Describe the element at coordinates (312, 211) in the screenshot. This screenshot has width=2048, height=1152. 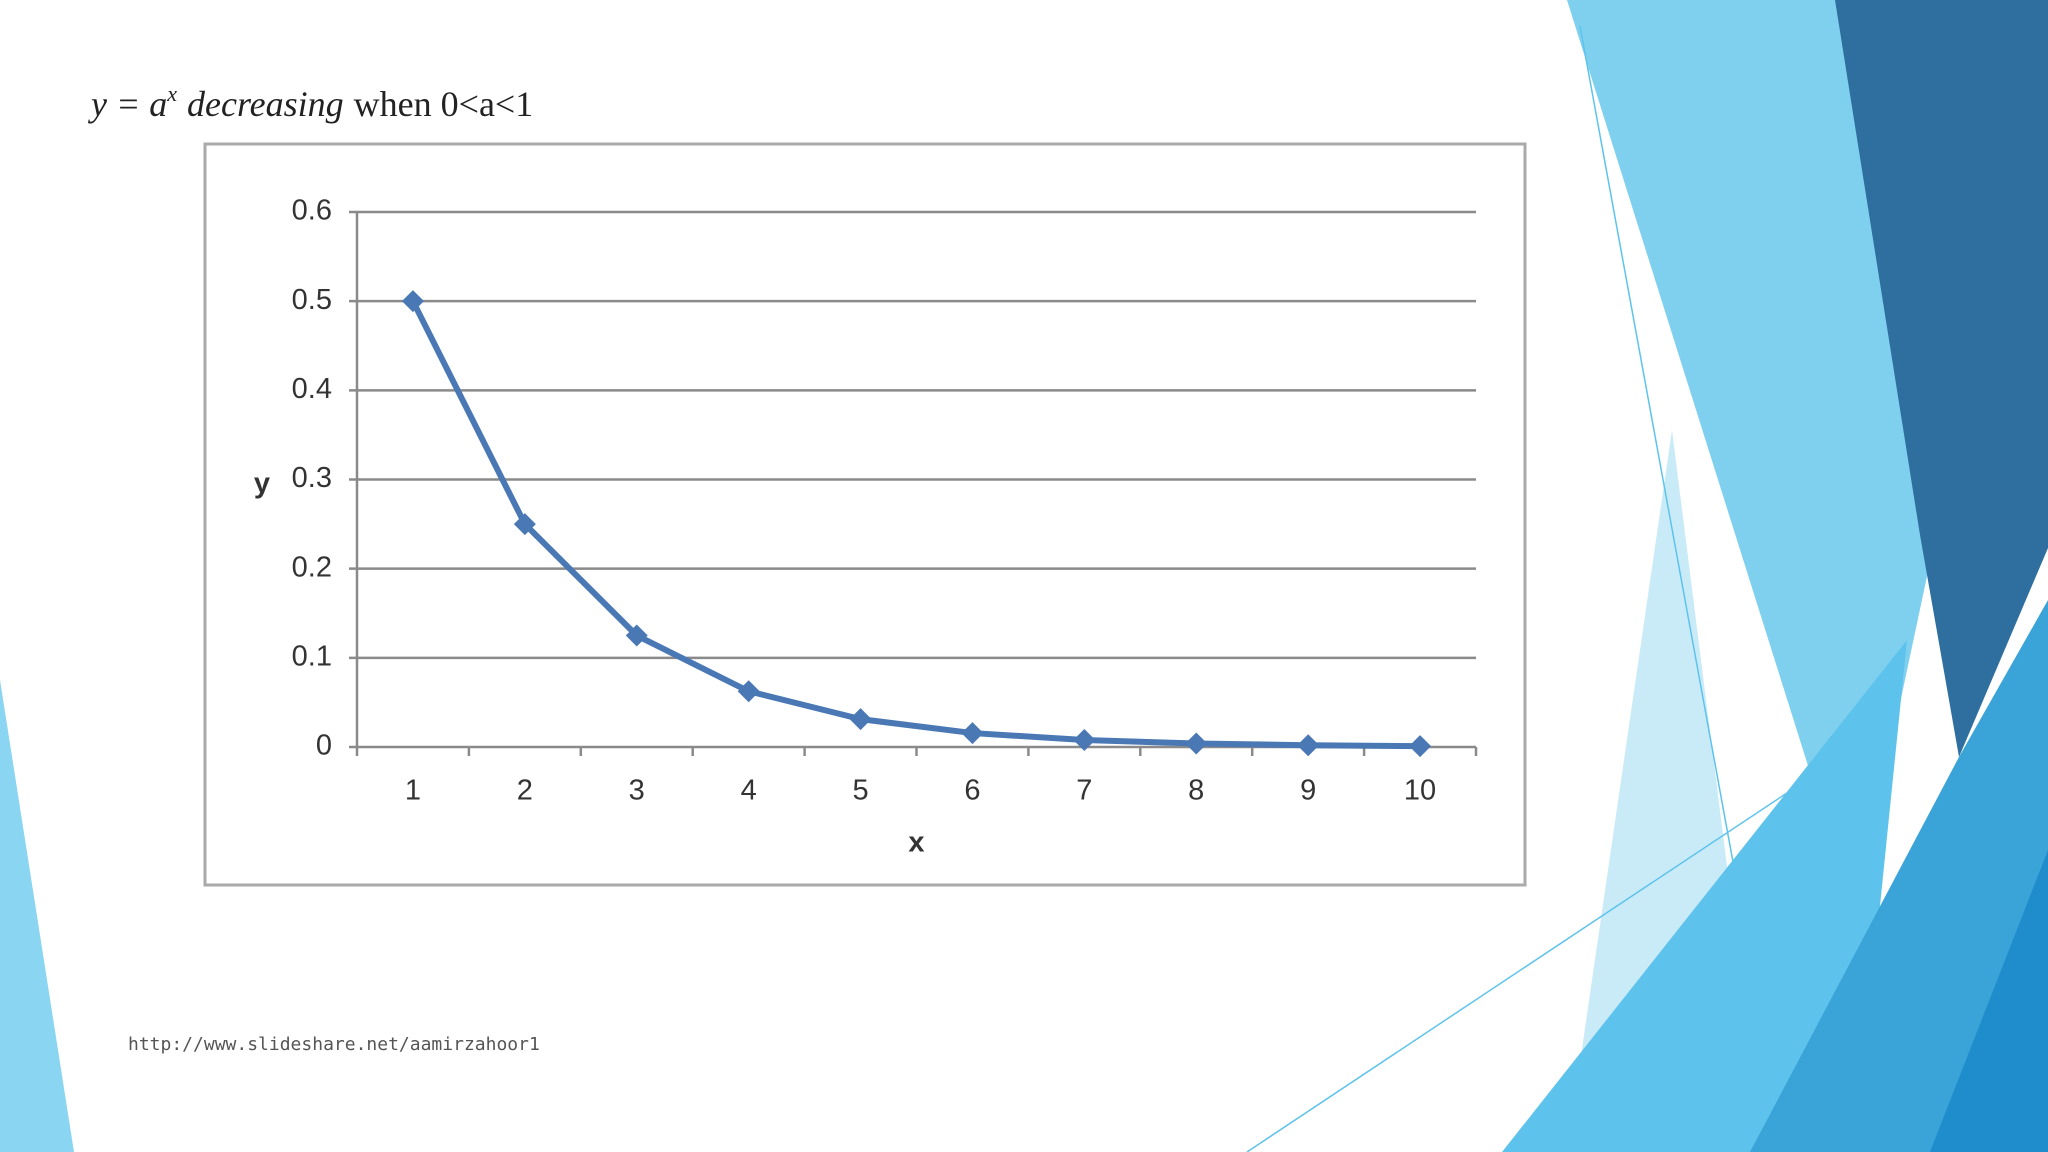
I see `y-tick-label: 0.6` at that location.